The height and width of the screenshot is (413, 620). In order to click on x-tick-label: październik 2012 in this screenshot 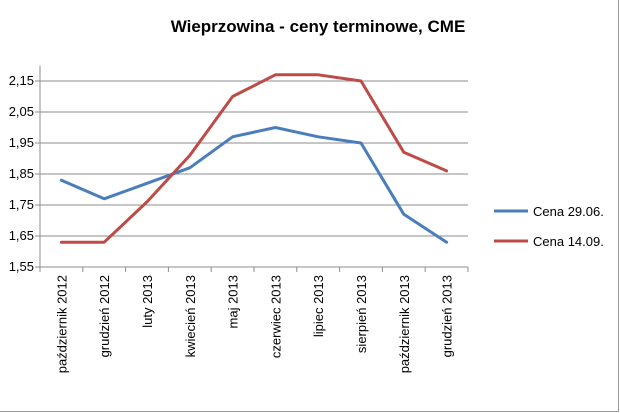, I will do `click(61, 324)`.